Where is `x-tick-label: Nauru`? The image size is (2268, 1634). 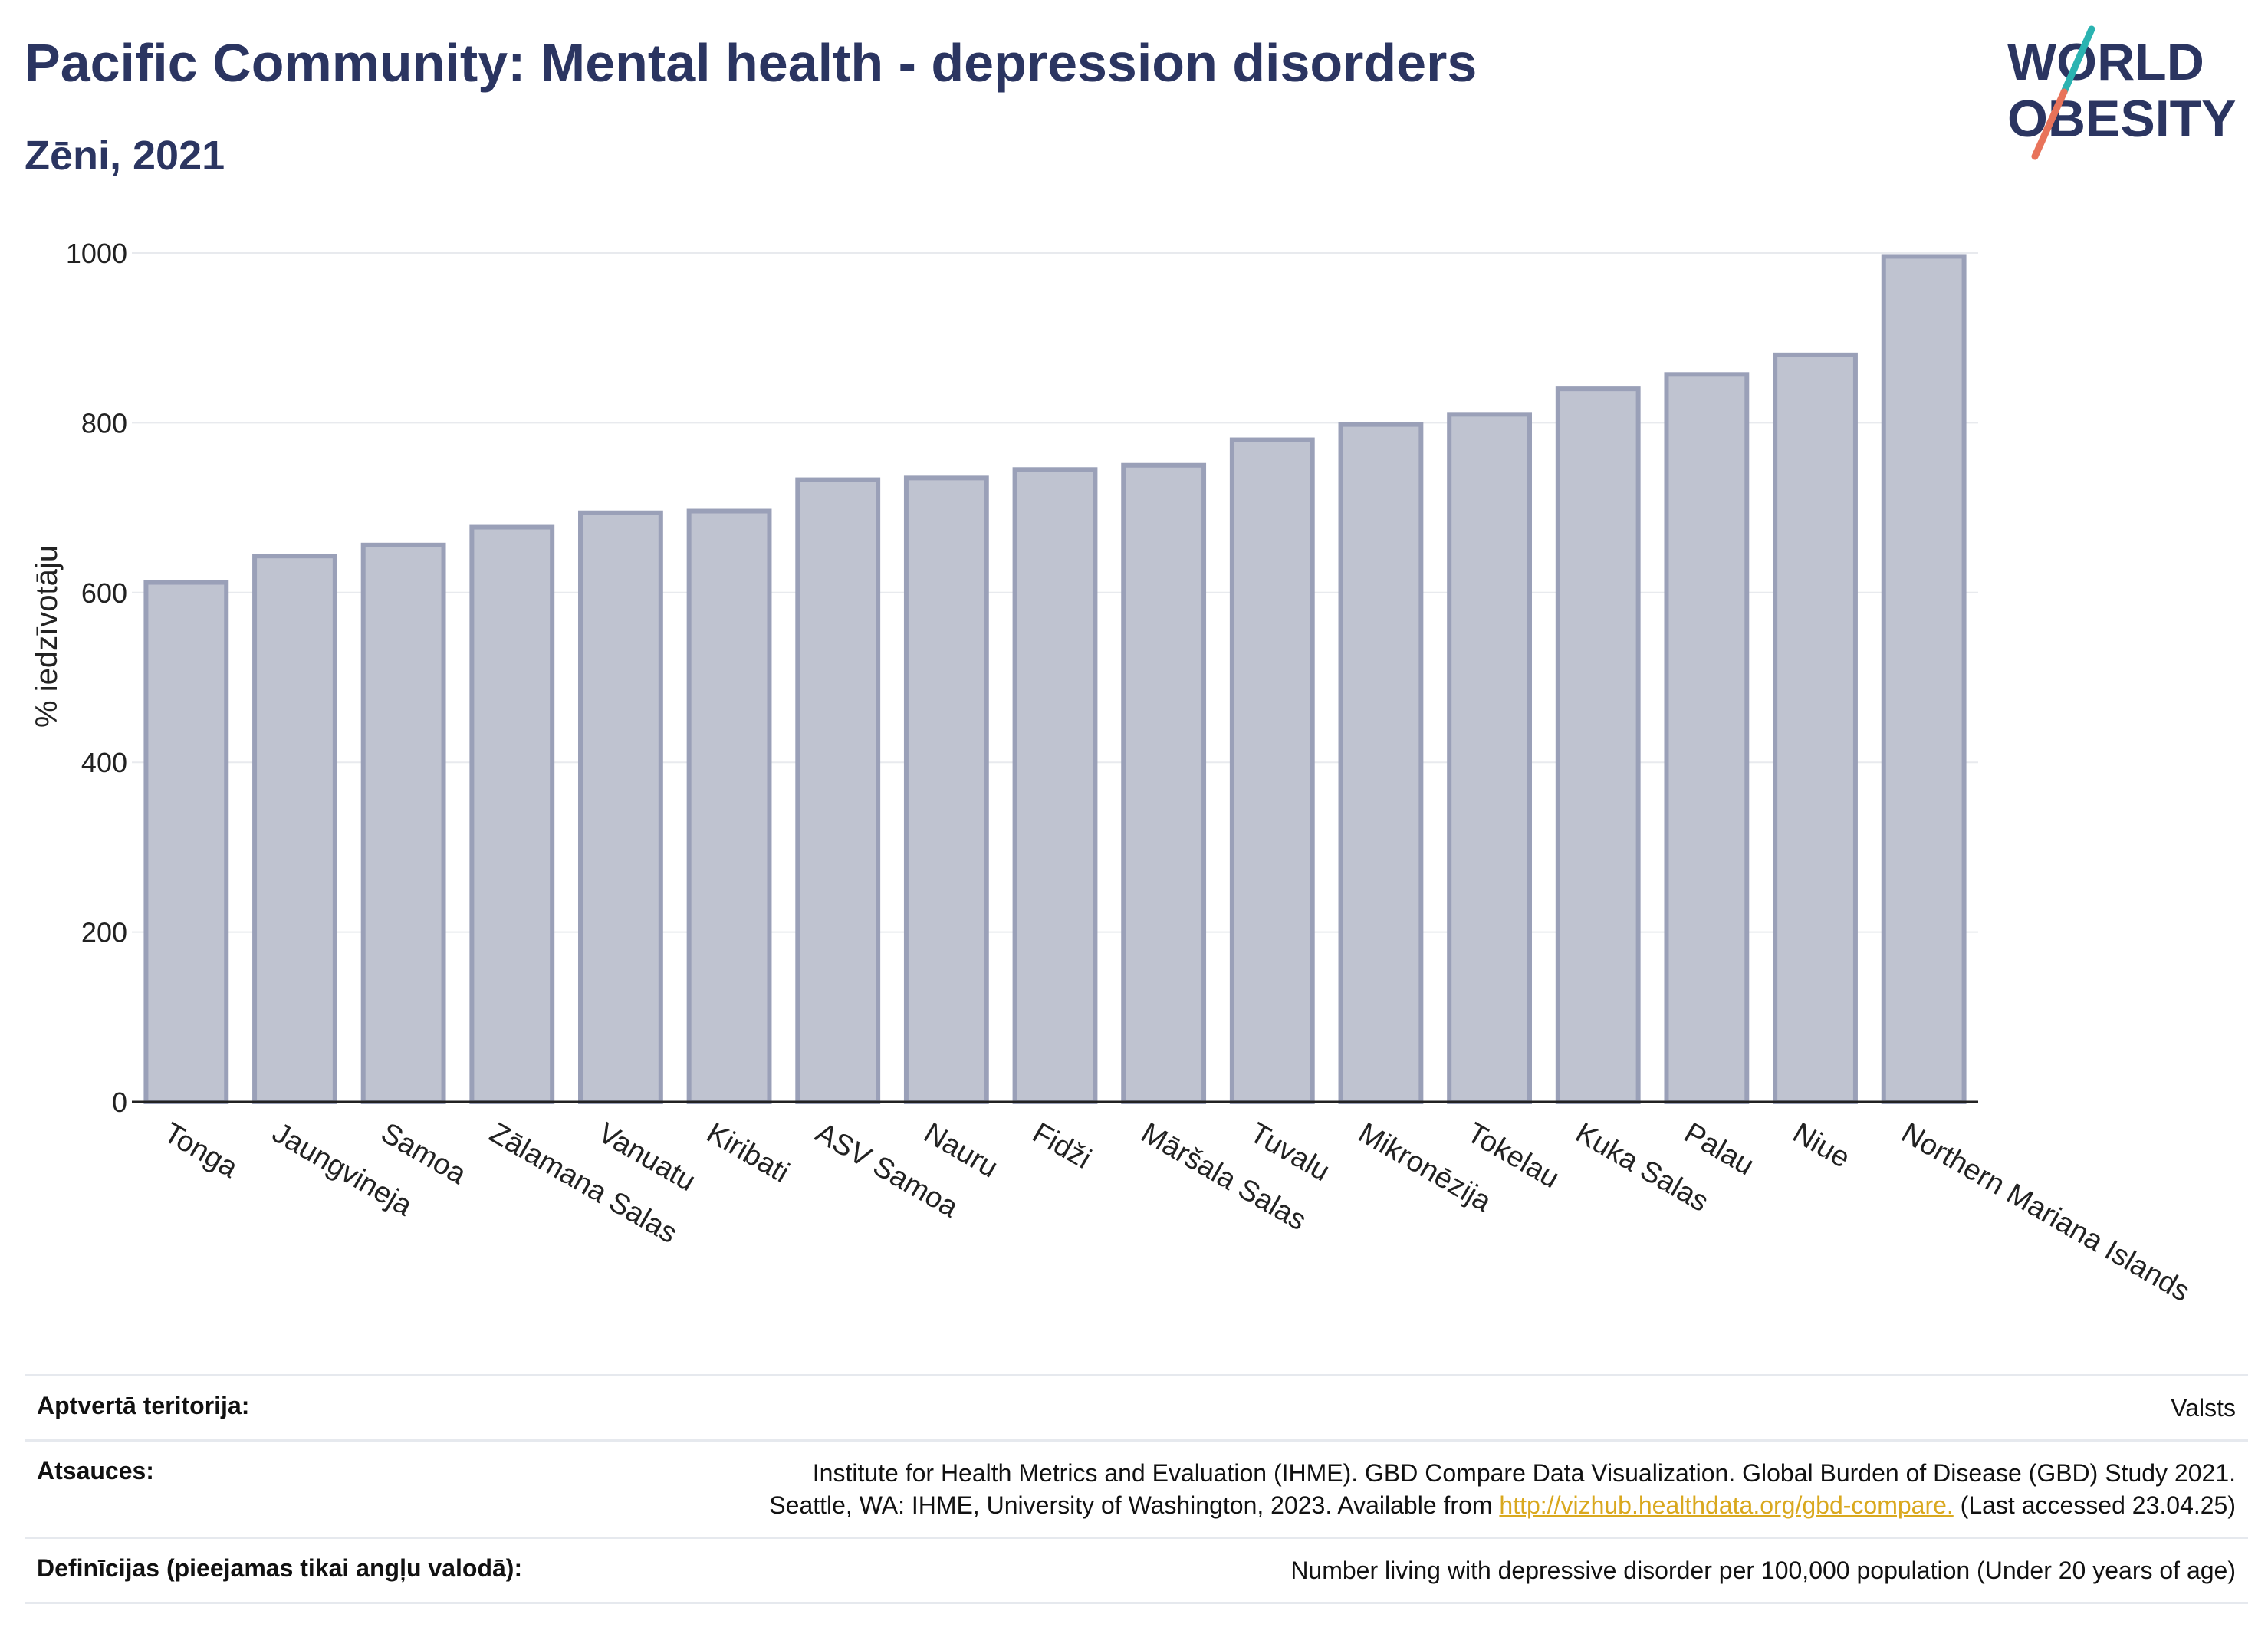 x-tick-label: Nauru is located at coordinates (961, 1150).